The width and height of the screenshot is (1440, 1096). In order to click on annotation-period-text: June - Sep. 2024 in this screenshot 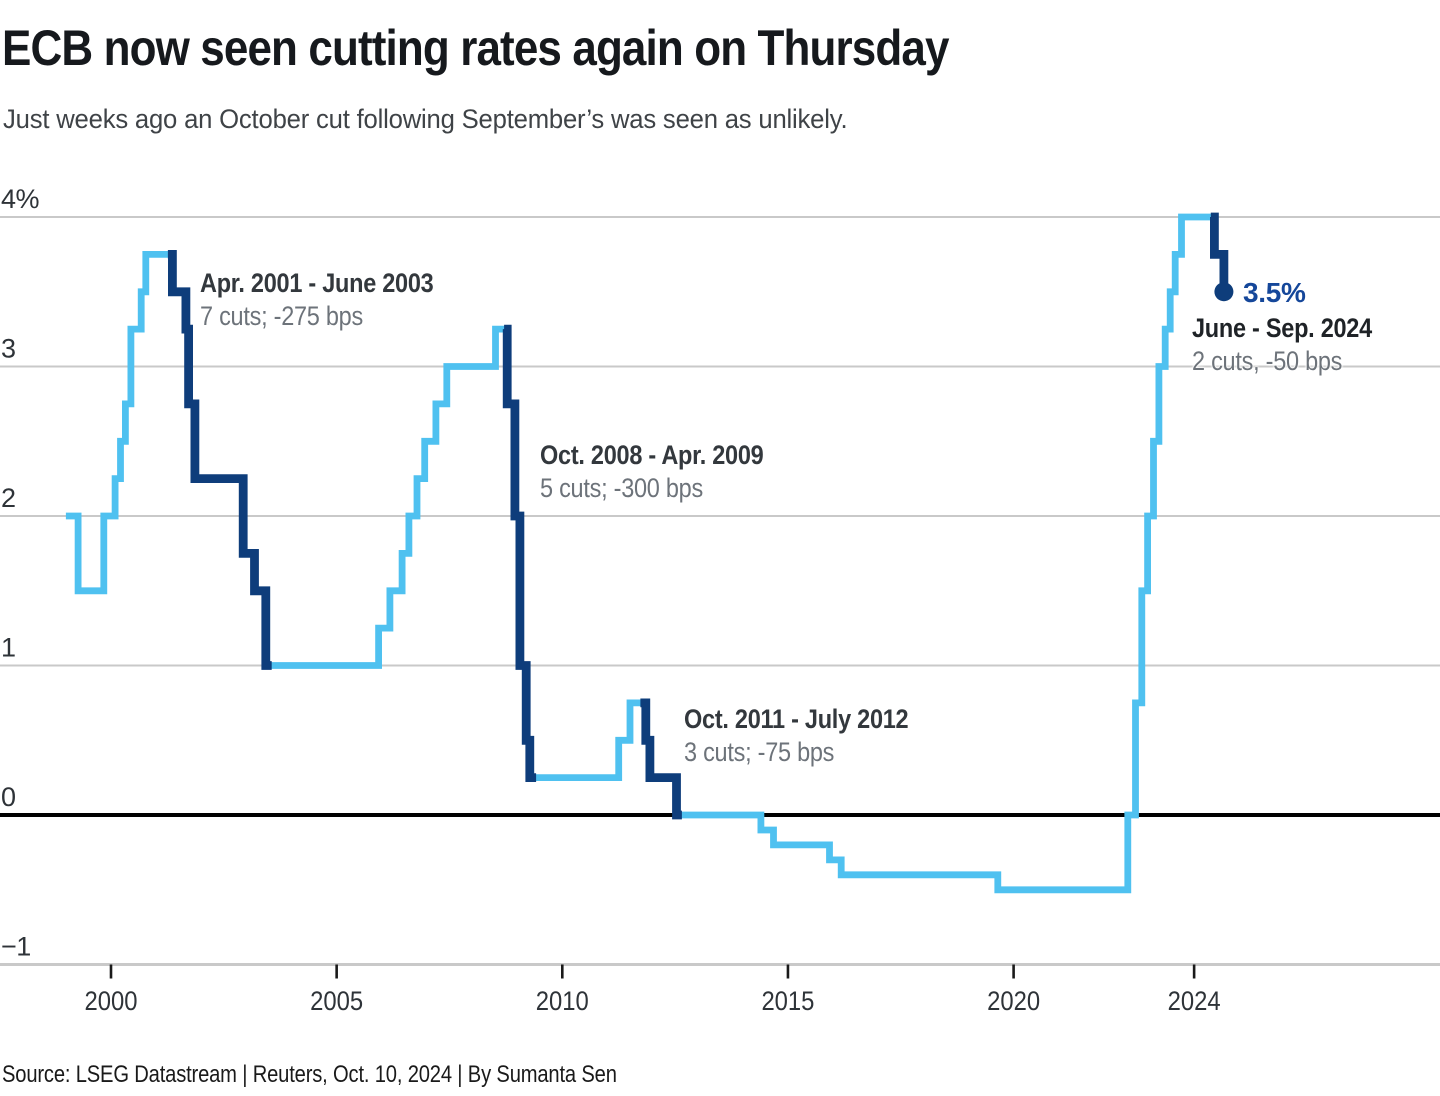, I will do `click(1282, 328)`.